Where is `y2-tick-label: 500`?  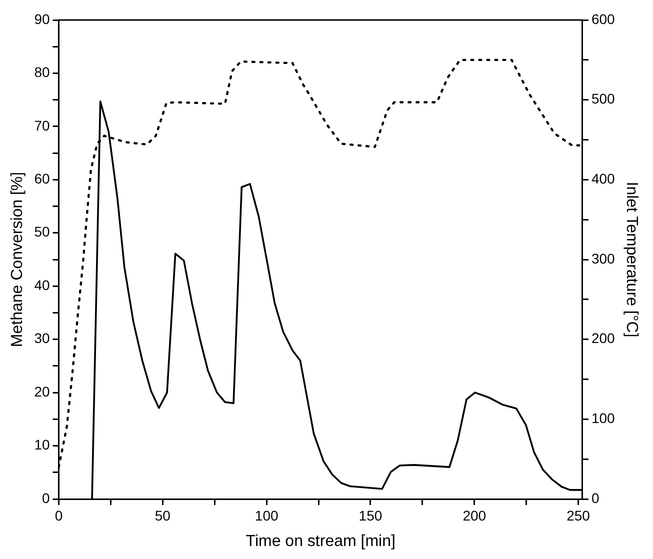 y2-tick-label: 500 is located at coordinates (603, 98).